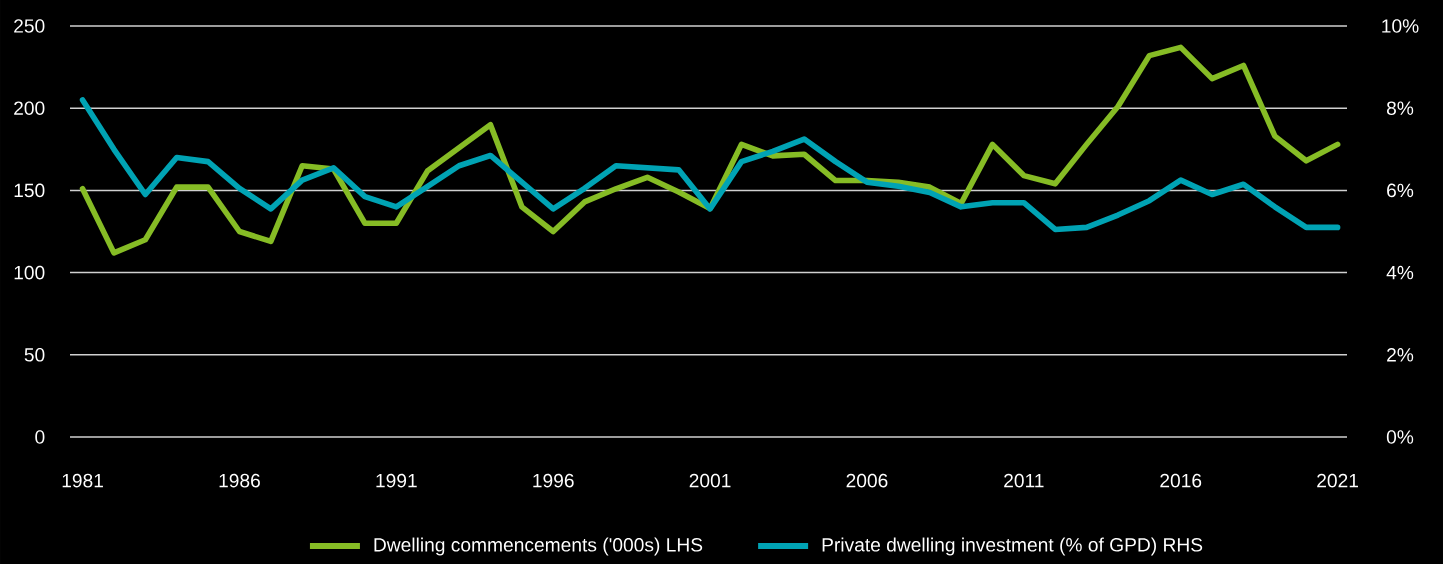 This screenshot has width=1443, height=564. I want to click on y-tick-label: 200, so click(29, 108).